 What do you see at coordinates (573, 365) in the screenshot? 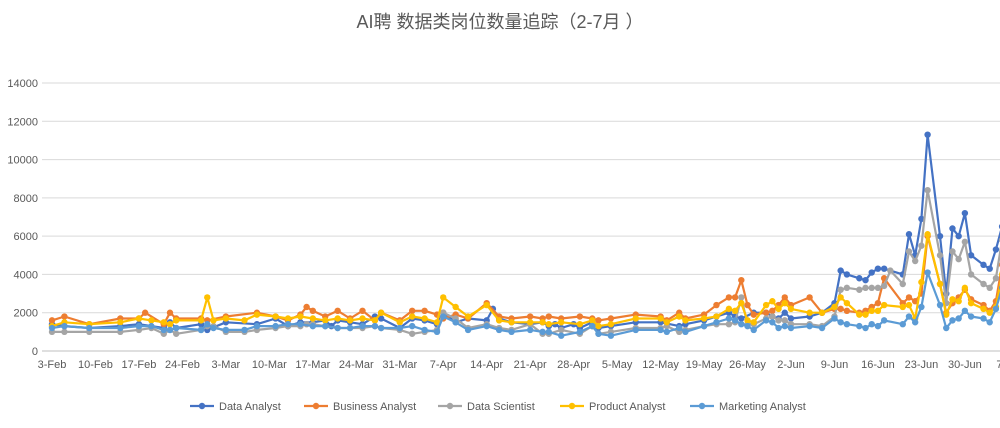
I see `x-tick-label: 28-Apr` at bounding box center [573, 365].